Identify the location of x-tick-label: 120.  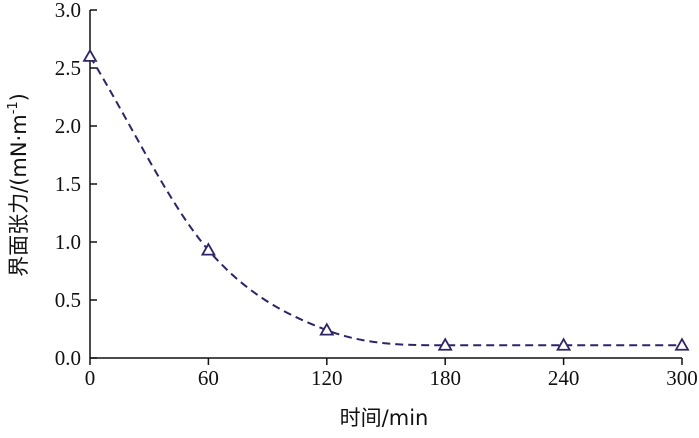
(327, 378).